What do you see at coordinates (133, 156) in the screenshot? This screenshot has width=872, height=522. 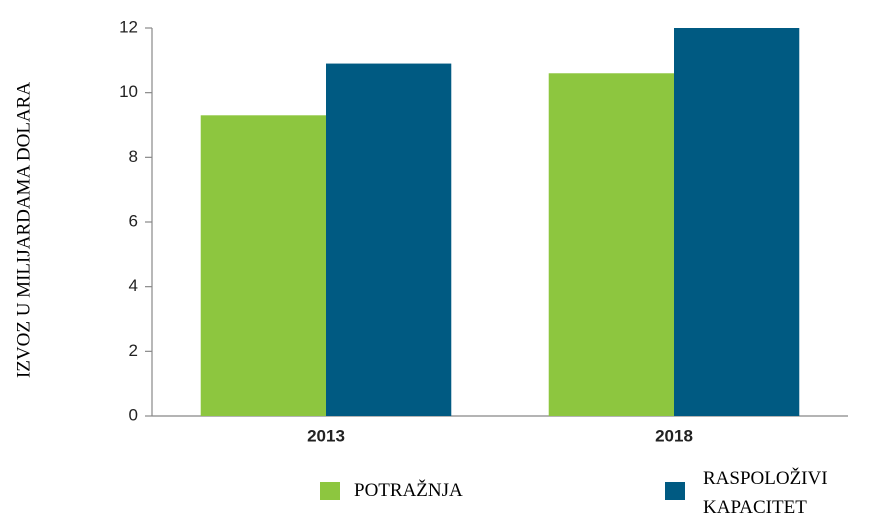 I see `y-tick-label: 8` at bounding box center [133, 156].